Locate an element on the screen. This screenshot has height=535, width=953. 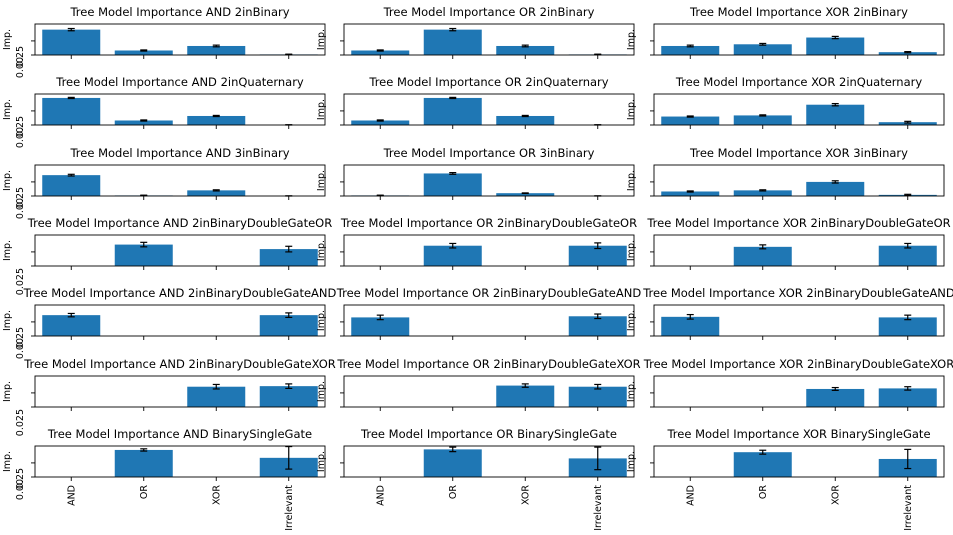
panel-title: Tree Model Importance AND 2inBinary is located at coordinates (179, 12).